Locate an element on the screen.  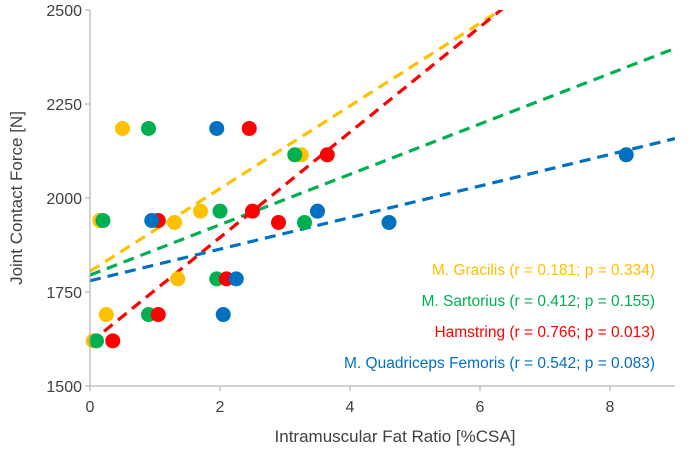
y-axis-title: Joint Contact Force [N] is located at coordinates (16, 198).